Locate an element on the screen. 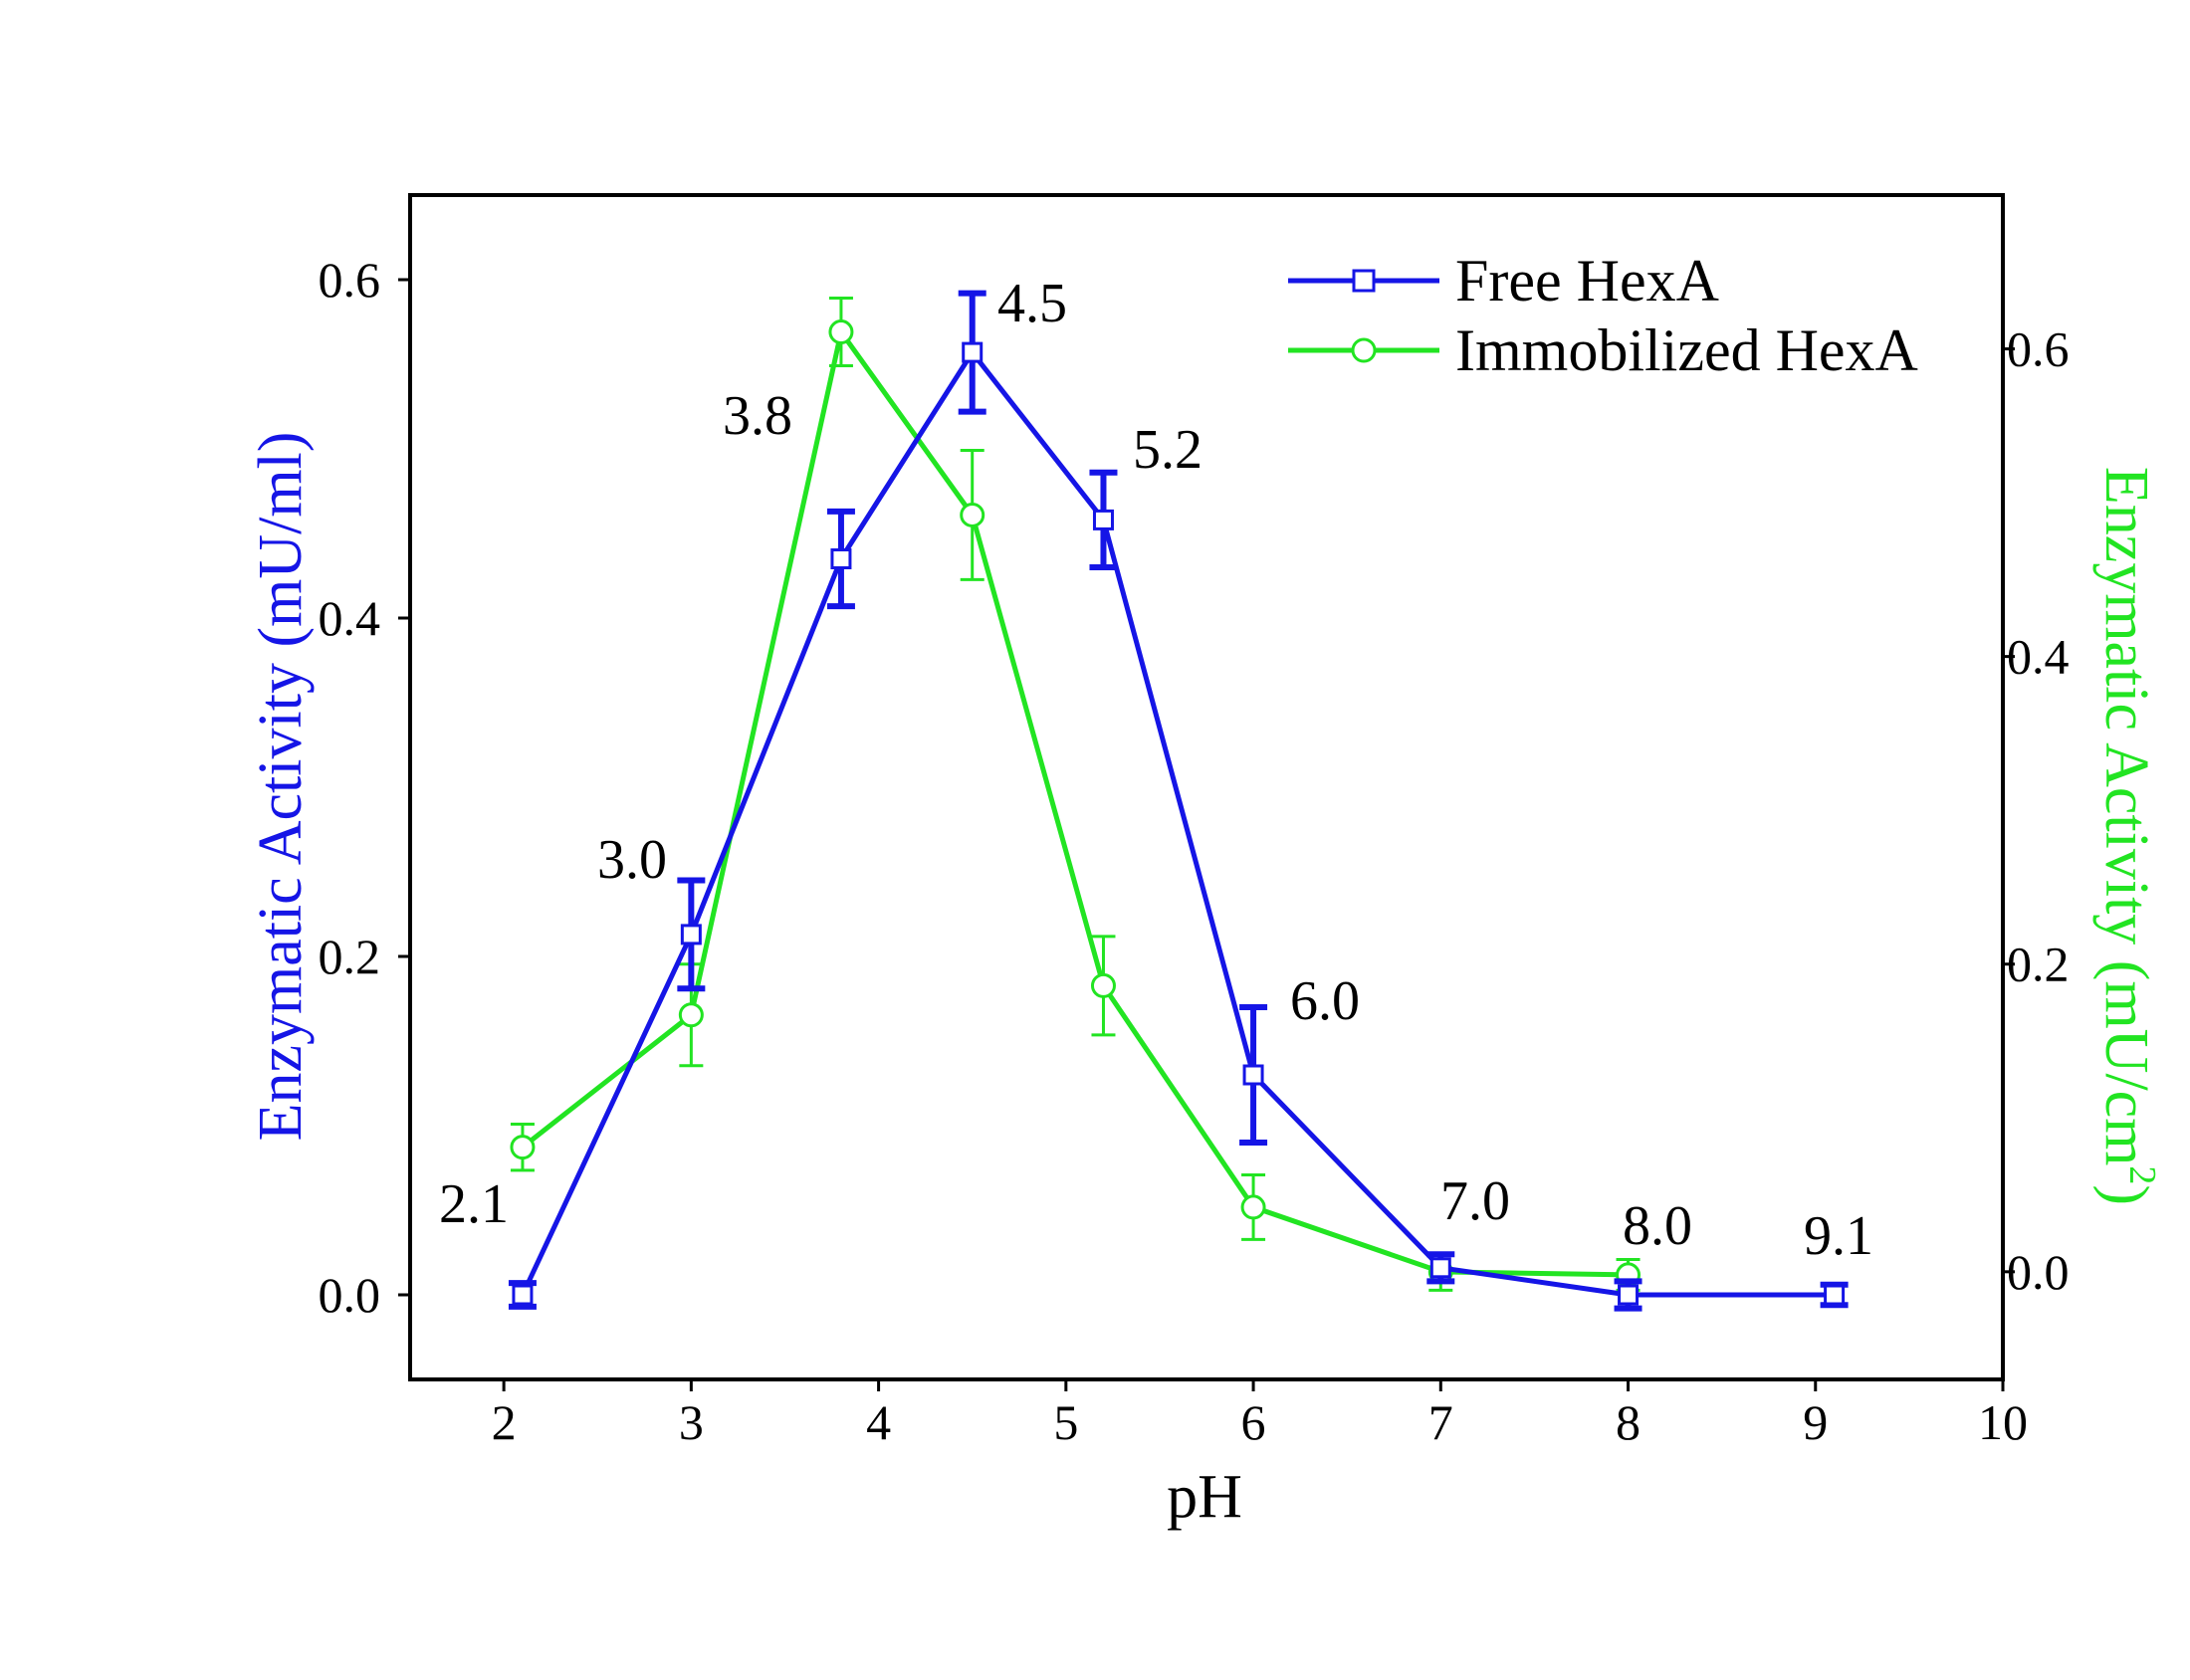 The width and height of the screenshot is (2190, 1680). x-axis: 2 3 4 5 6 7 8 9 10 is located at coordinates (1260, 1414).